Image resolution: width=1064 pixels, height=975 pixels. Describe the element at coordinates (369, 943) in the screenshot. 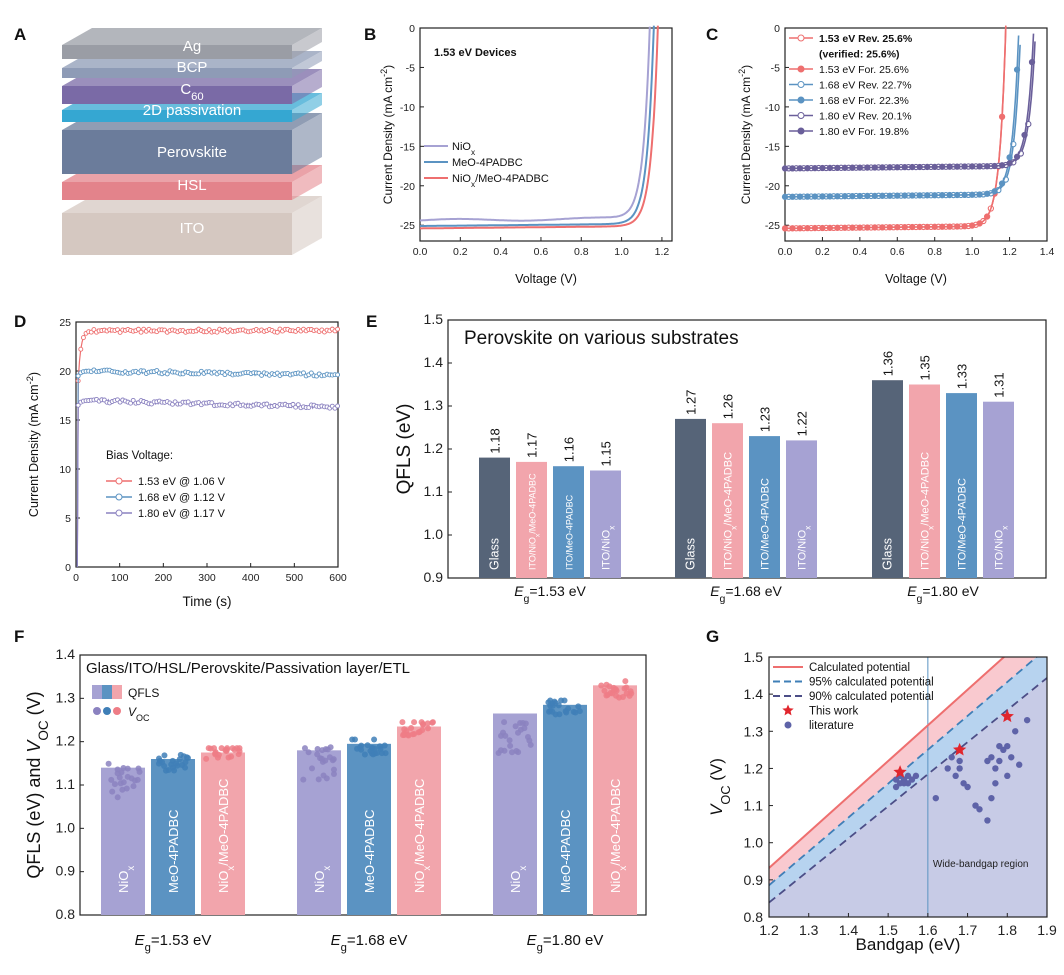

I see `group-label: Eg=1.68 eV` at that location.